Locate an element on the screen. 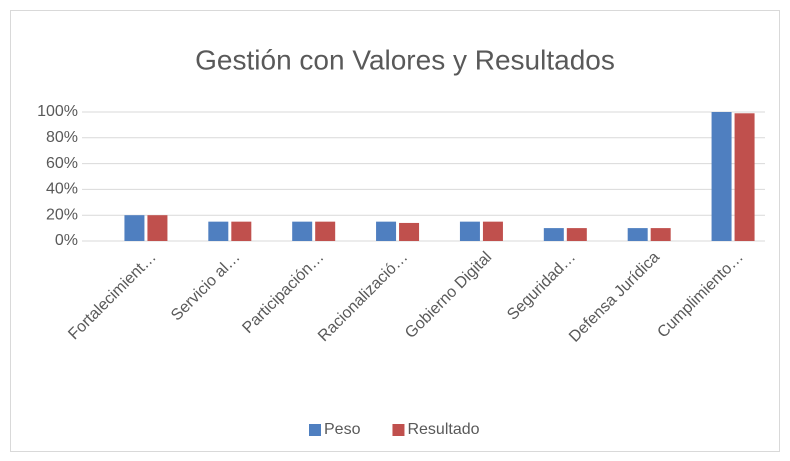 This screenshot has height=461, width=790. y-tick-label: 80% is located at coordinates (62, 137).